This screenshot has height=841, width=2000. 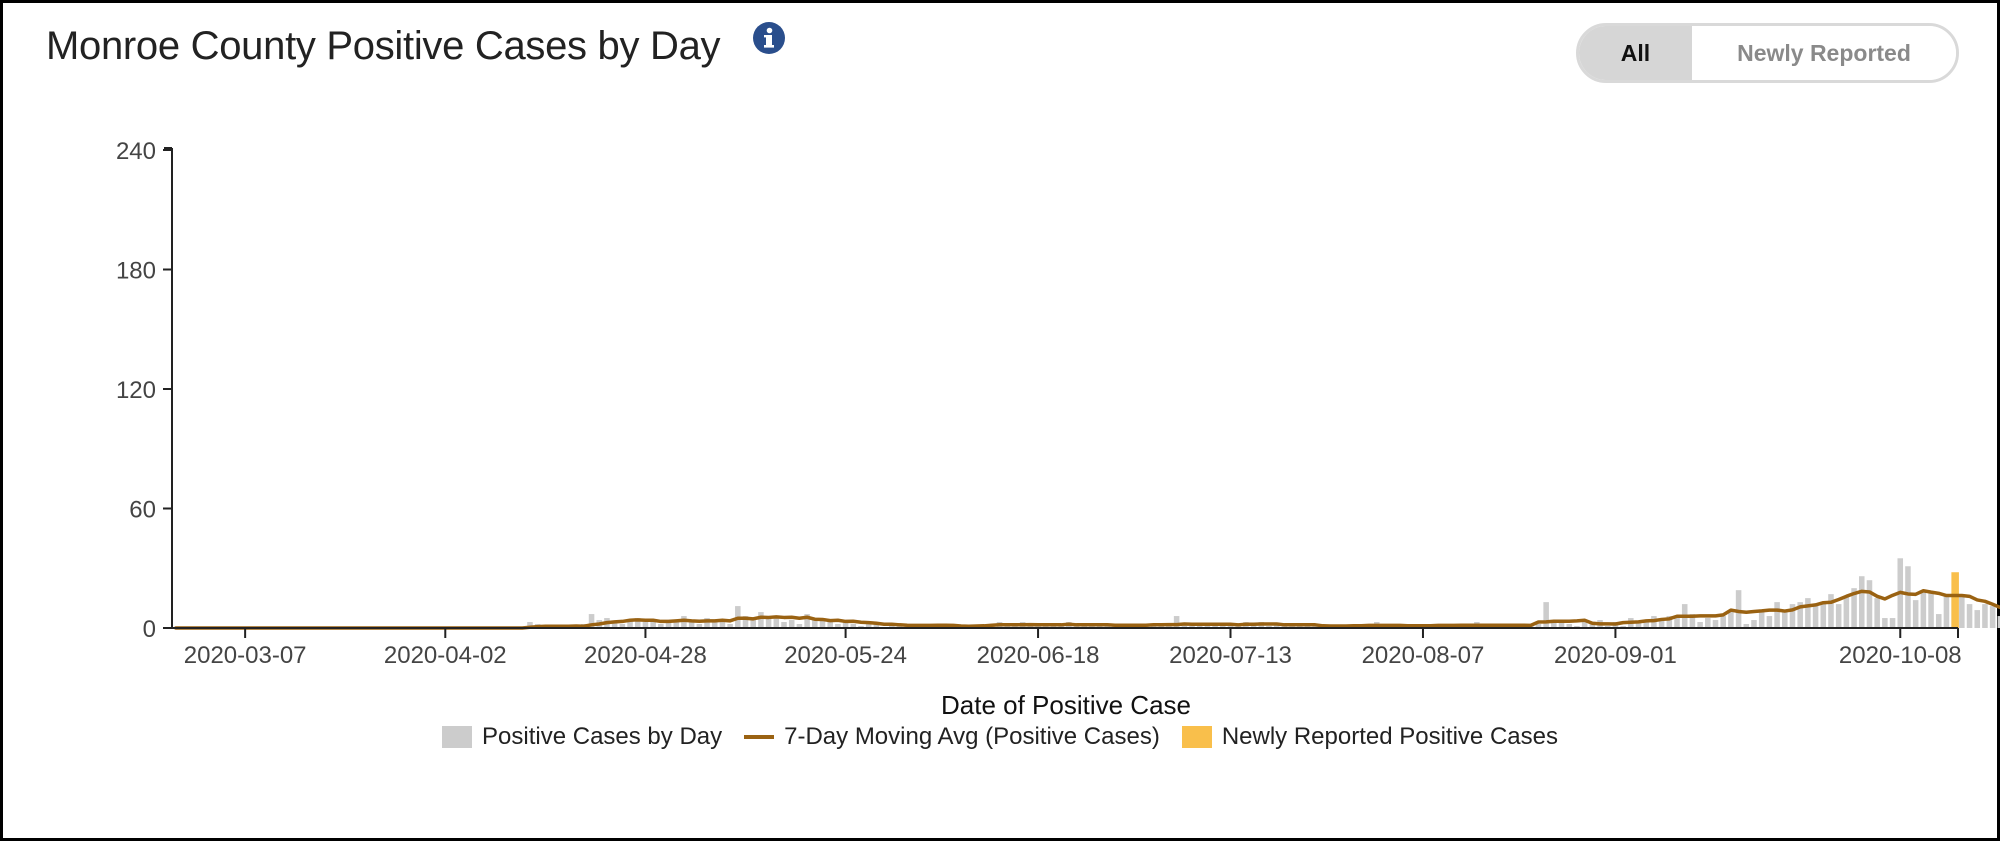 I want to click on toggle-all-button: All, so click(x=1635, y=53).